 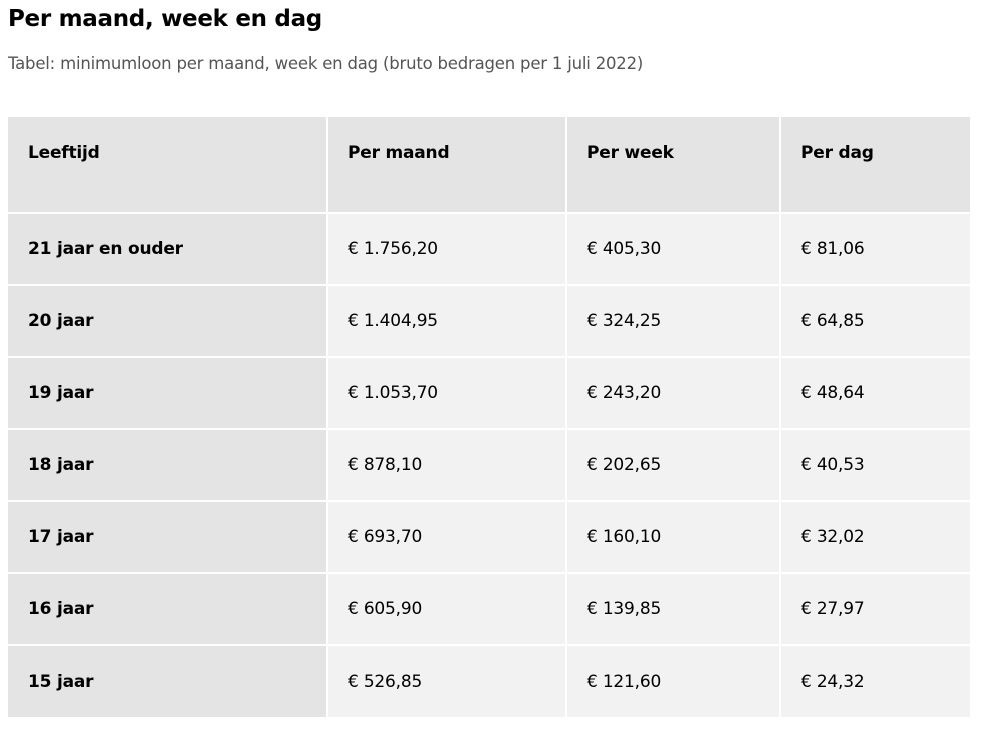 What do you see at coordinates (874, 321) in the screenshot?
I see `day-amount-cell: € 64,85` at bounding box center [874, 321].